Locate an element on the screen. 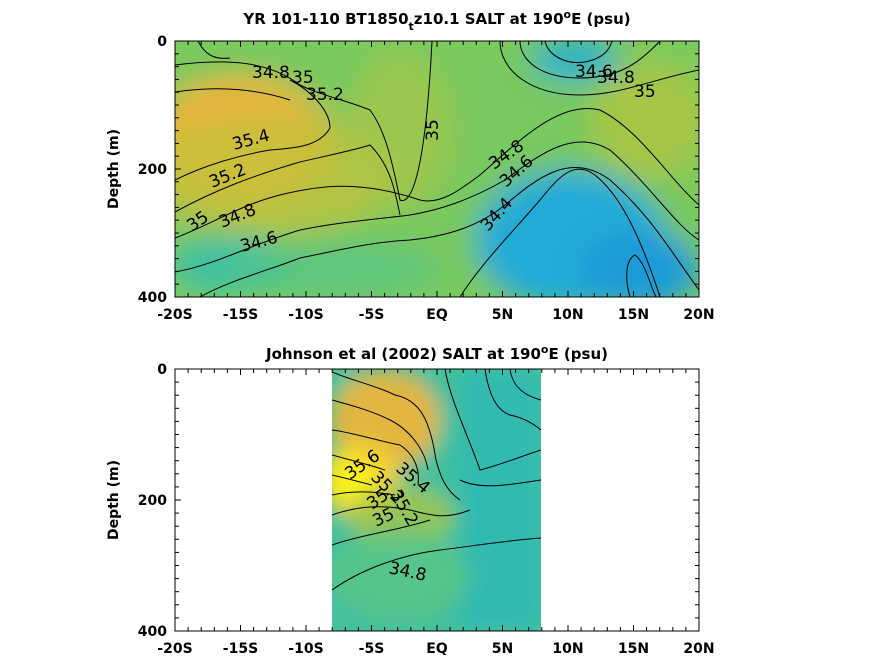  bottom-y-tick-label: 0 is located at coordinates (162, 370).